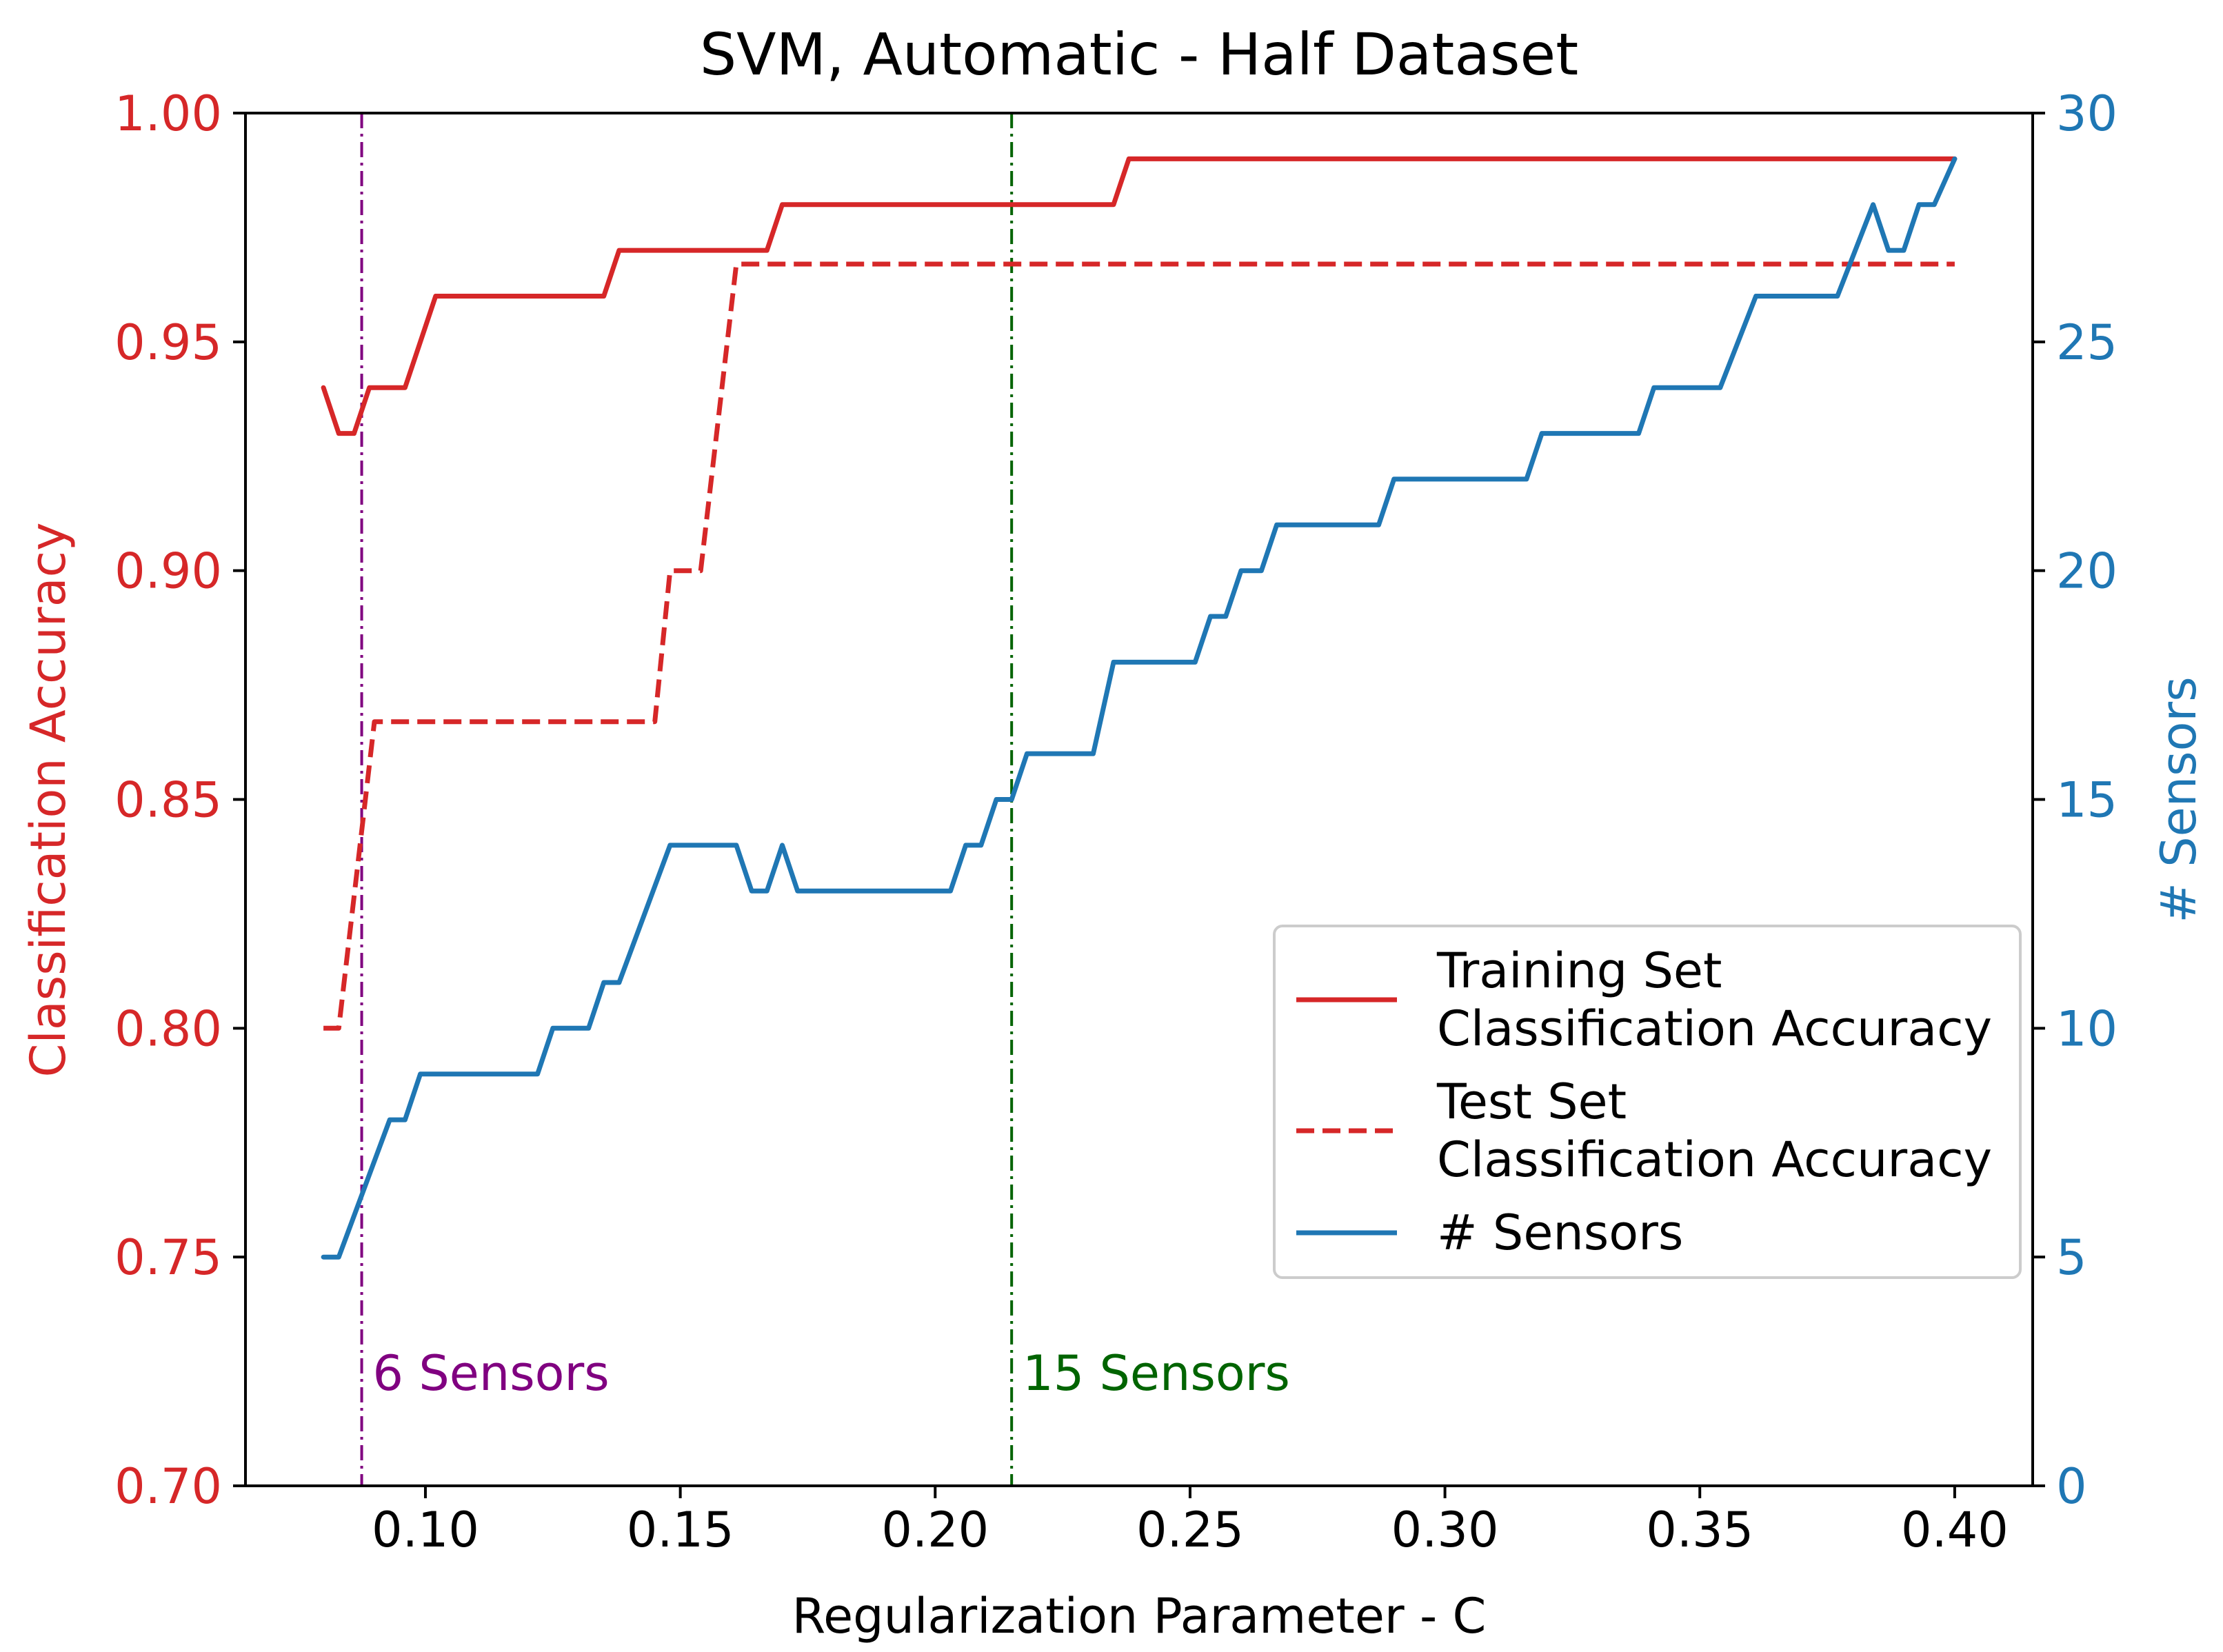 This screenshot has width=2223, height=1652. I want to click on x-tick-label: 0.15, so click(680, 1530).